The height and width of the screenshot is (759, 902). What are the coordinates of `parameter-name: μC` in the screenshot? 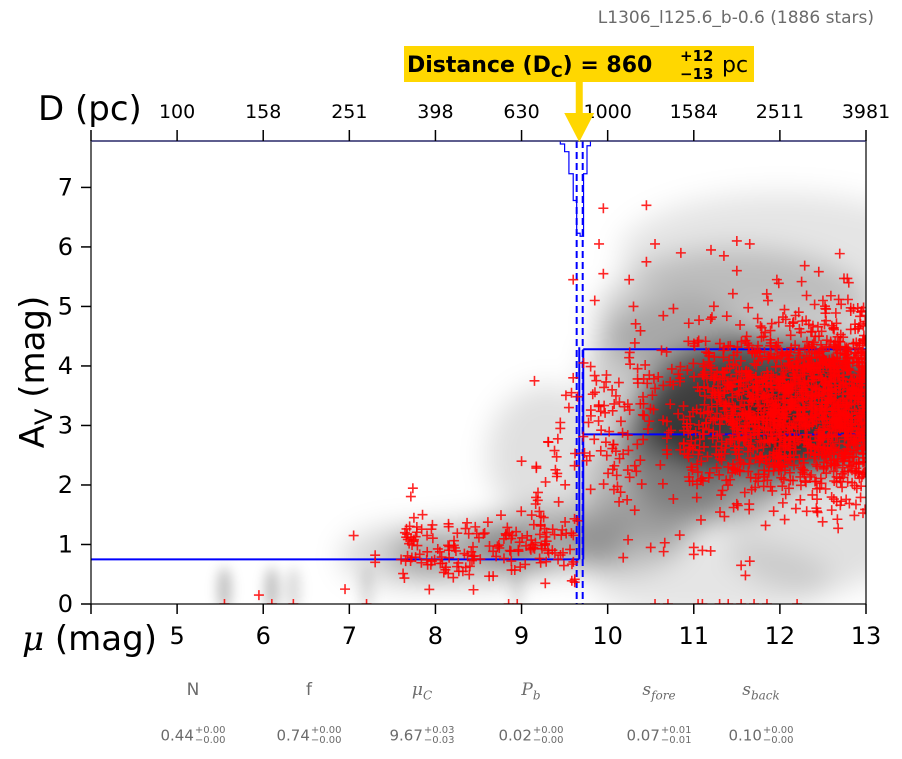 It's located at (422, 691).